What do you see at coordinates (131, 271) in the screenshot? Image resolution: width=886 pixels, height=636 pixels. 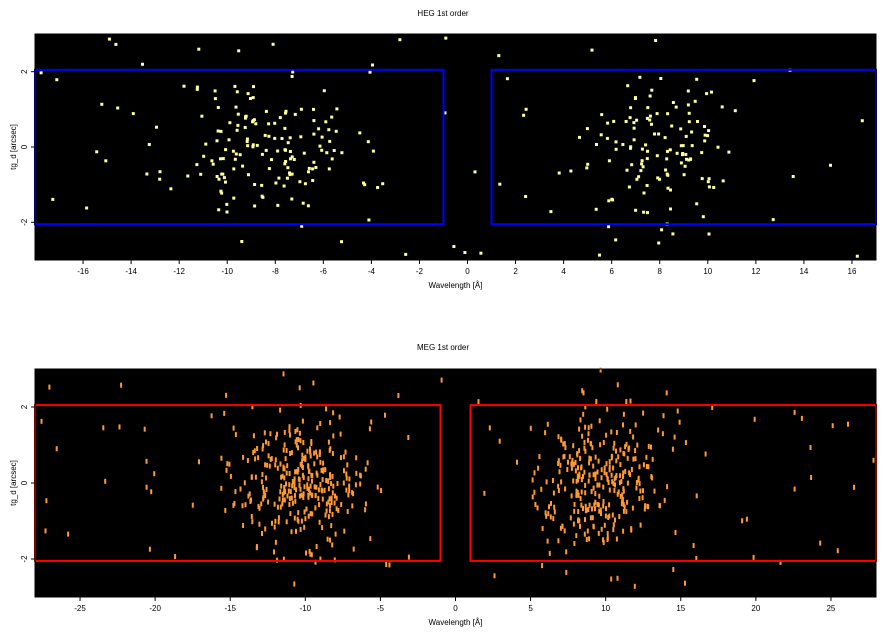 I see `x-tick-label: -14` at bounding box center [131, 271].